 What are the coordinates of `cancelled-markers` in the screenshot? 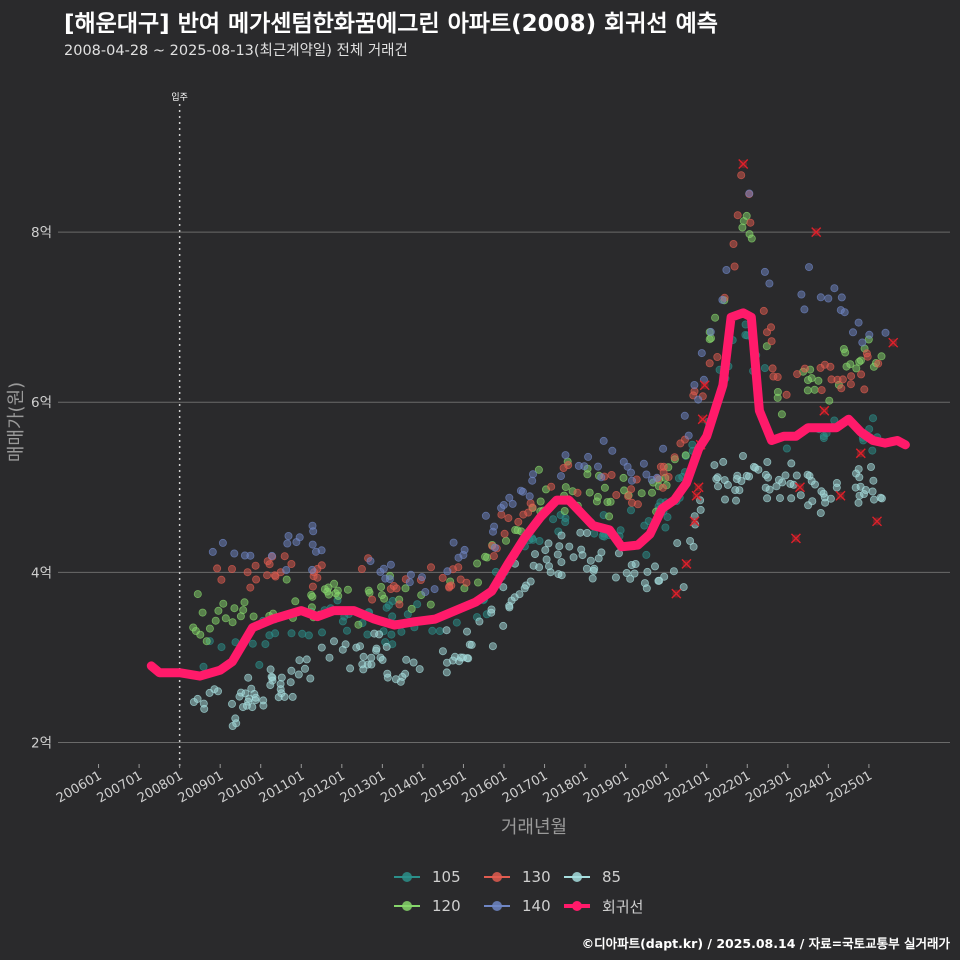 It's located at (785, 379).